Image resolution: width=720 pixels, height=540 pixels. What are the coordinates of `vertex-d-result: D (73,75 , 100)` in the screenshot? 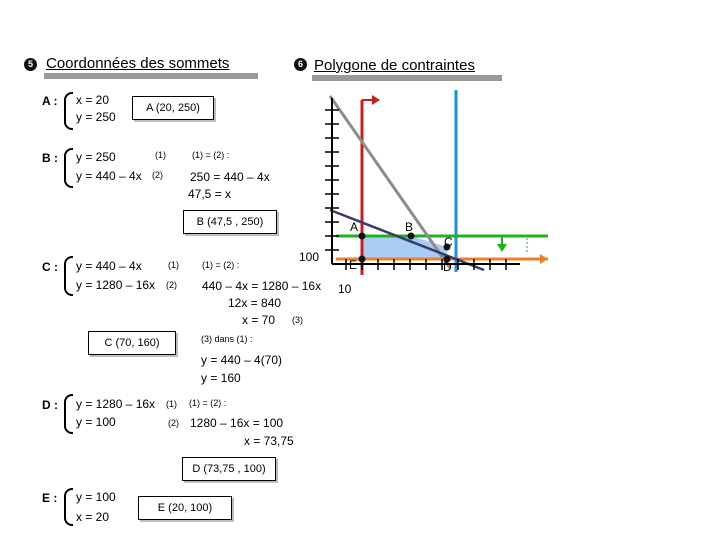 It's located at (229, 469).